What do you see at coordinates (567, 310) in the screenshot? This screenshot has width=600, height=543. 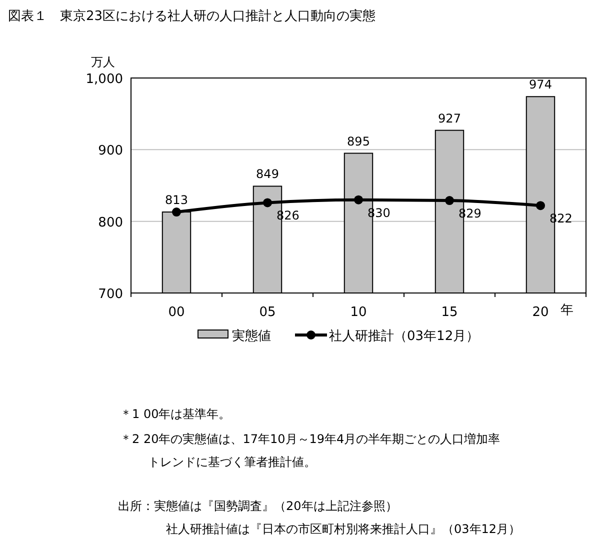 I see `x-axis-title: 年` at bounding box center [567, 310].